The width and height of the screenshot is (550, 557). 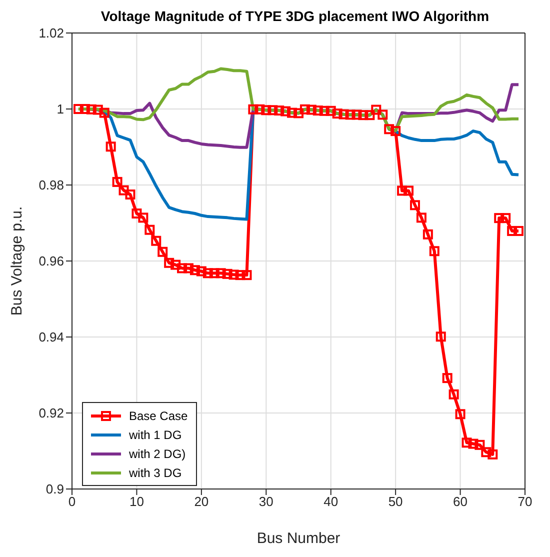 What do you see at coordinates (51, 337) in the screenshot?
I see `y-tick-label: 0.94` at bounding box center [51, 337].